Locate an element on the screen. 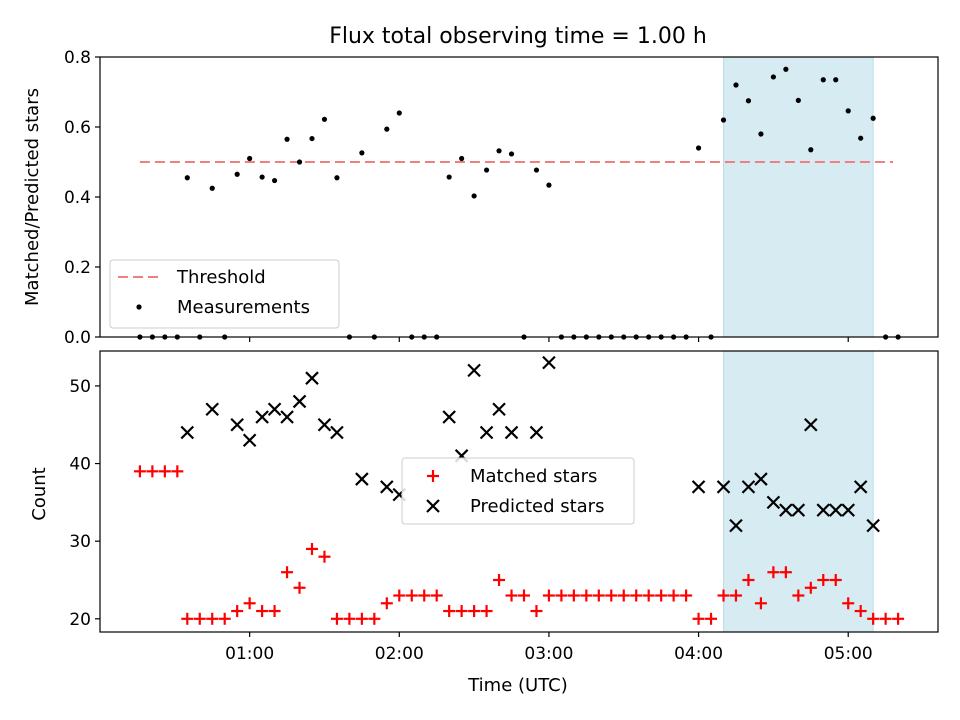  top-x-ticks is located at coordinates (549, 339).